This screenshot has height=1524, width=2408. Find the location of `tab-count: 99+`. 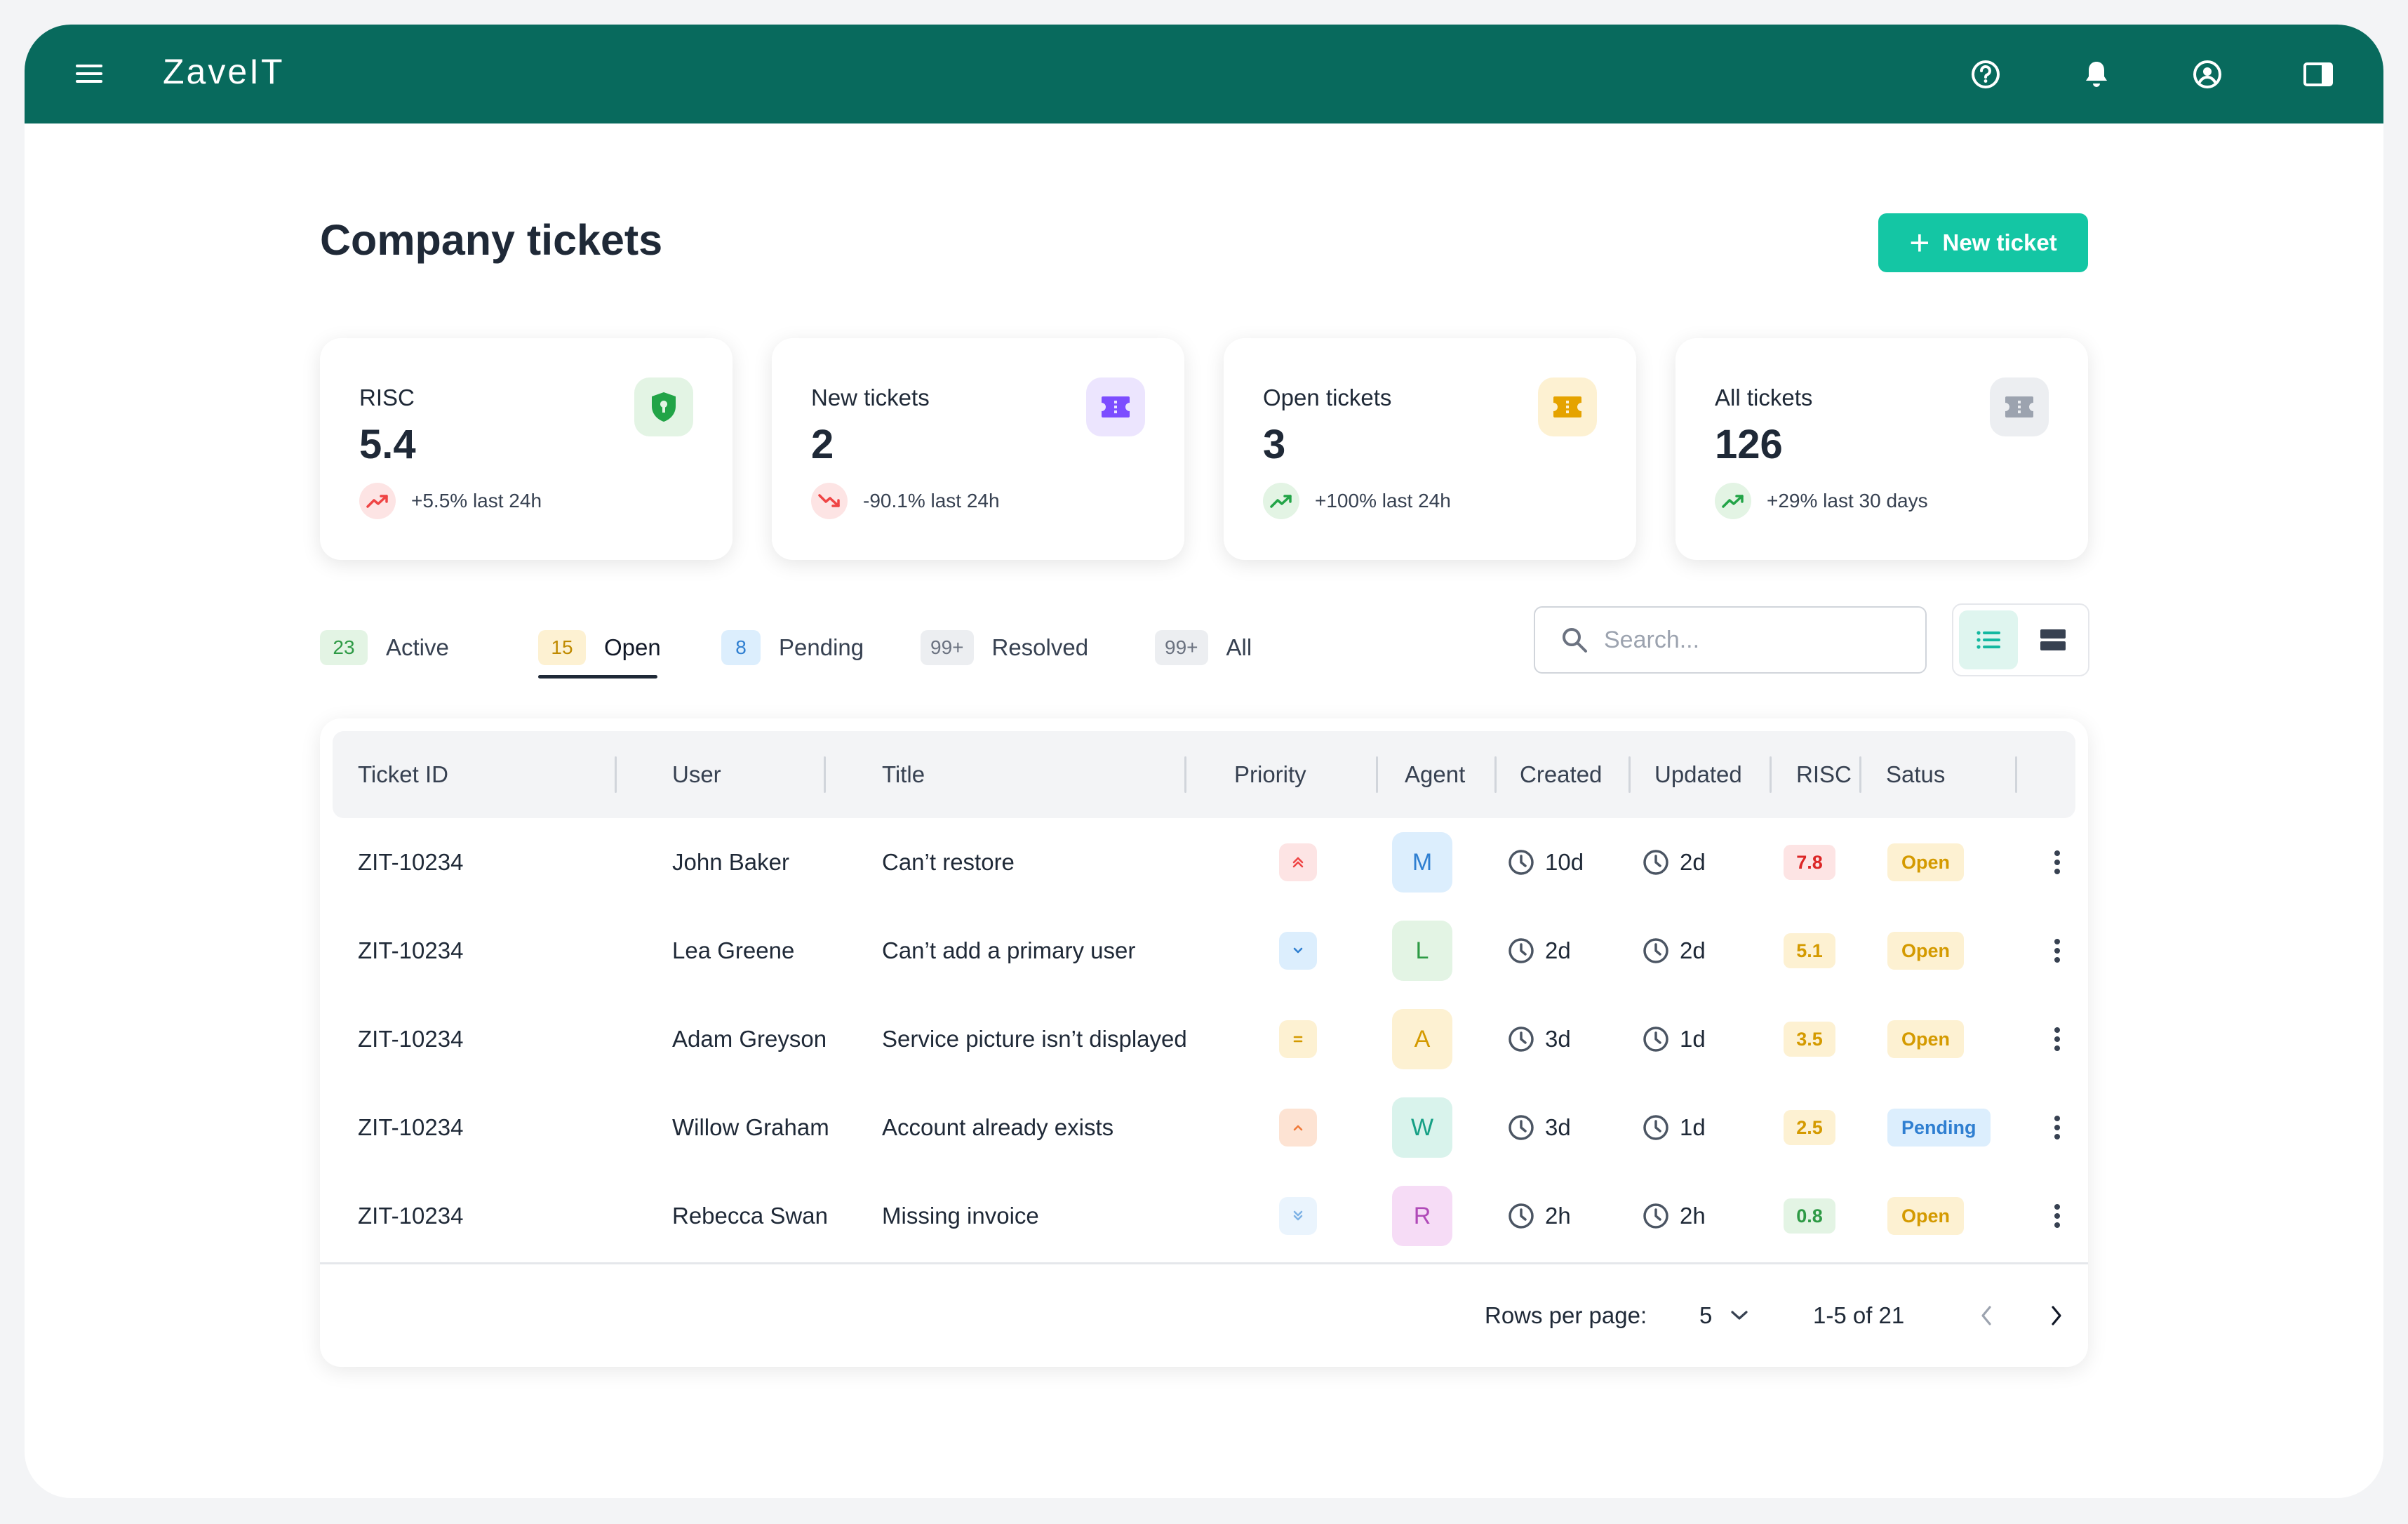

tab-count: 99+ is located at coordinates (1181, 647).